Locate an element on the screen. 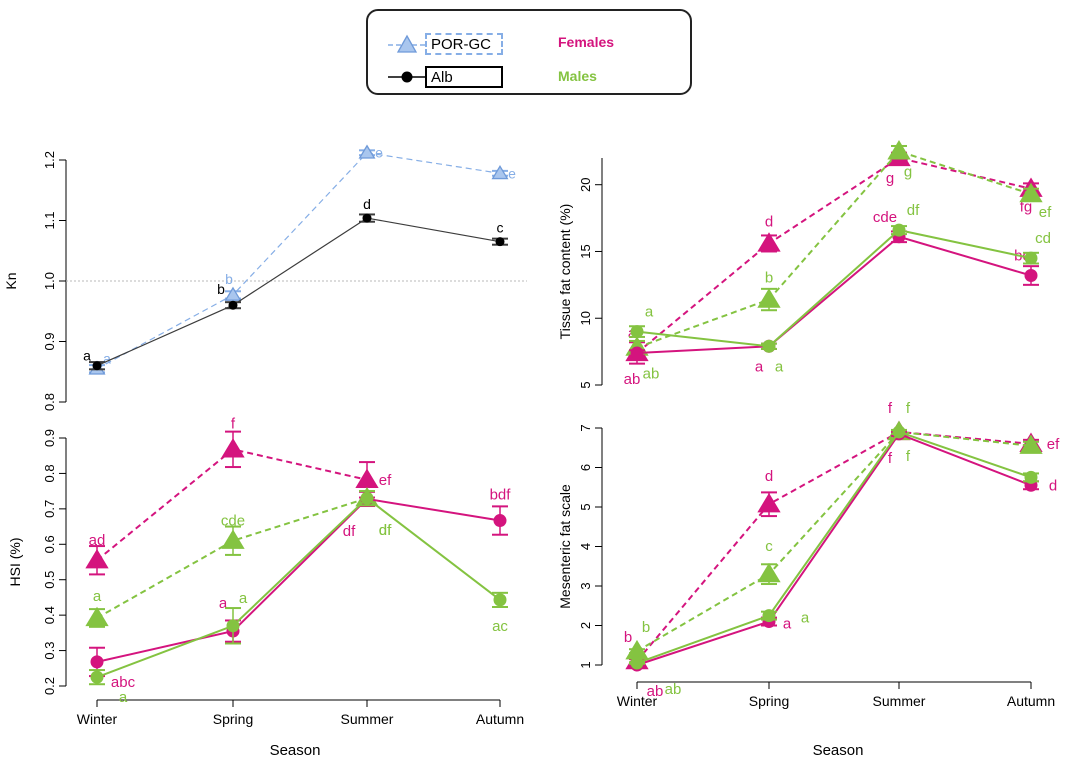 Image resolution: width=1067 pixels, height=761 pixels. y-tick-label: 4 is located at coordinates (585, 546).